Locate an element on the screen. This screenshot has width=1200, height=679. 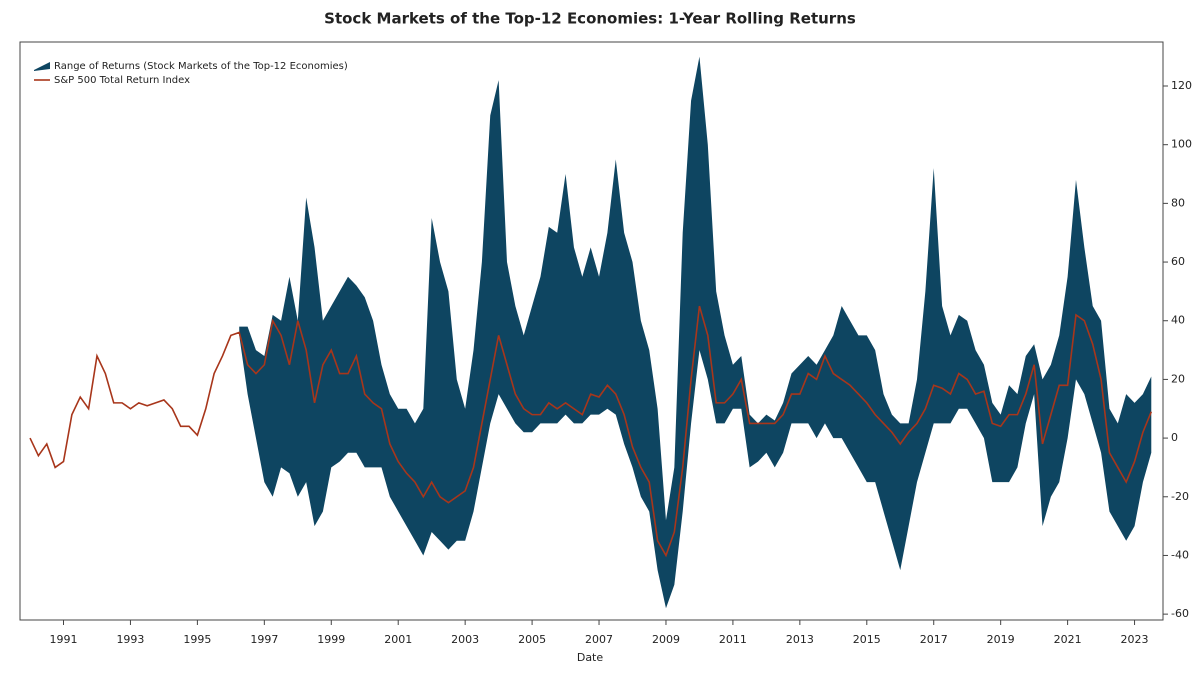
y-tick-label: 100 is located at coordinates (1181, 144).